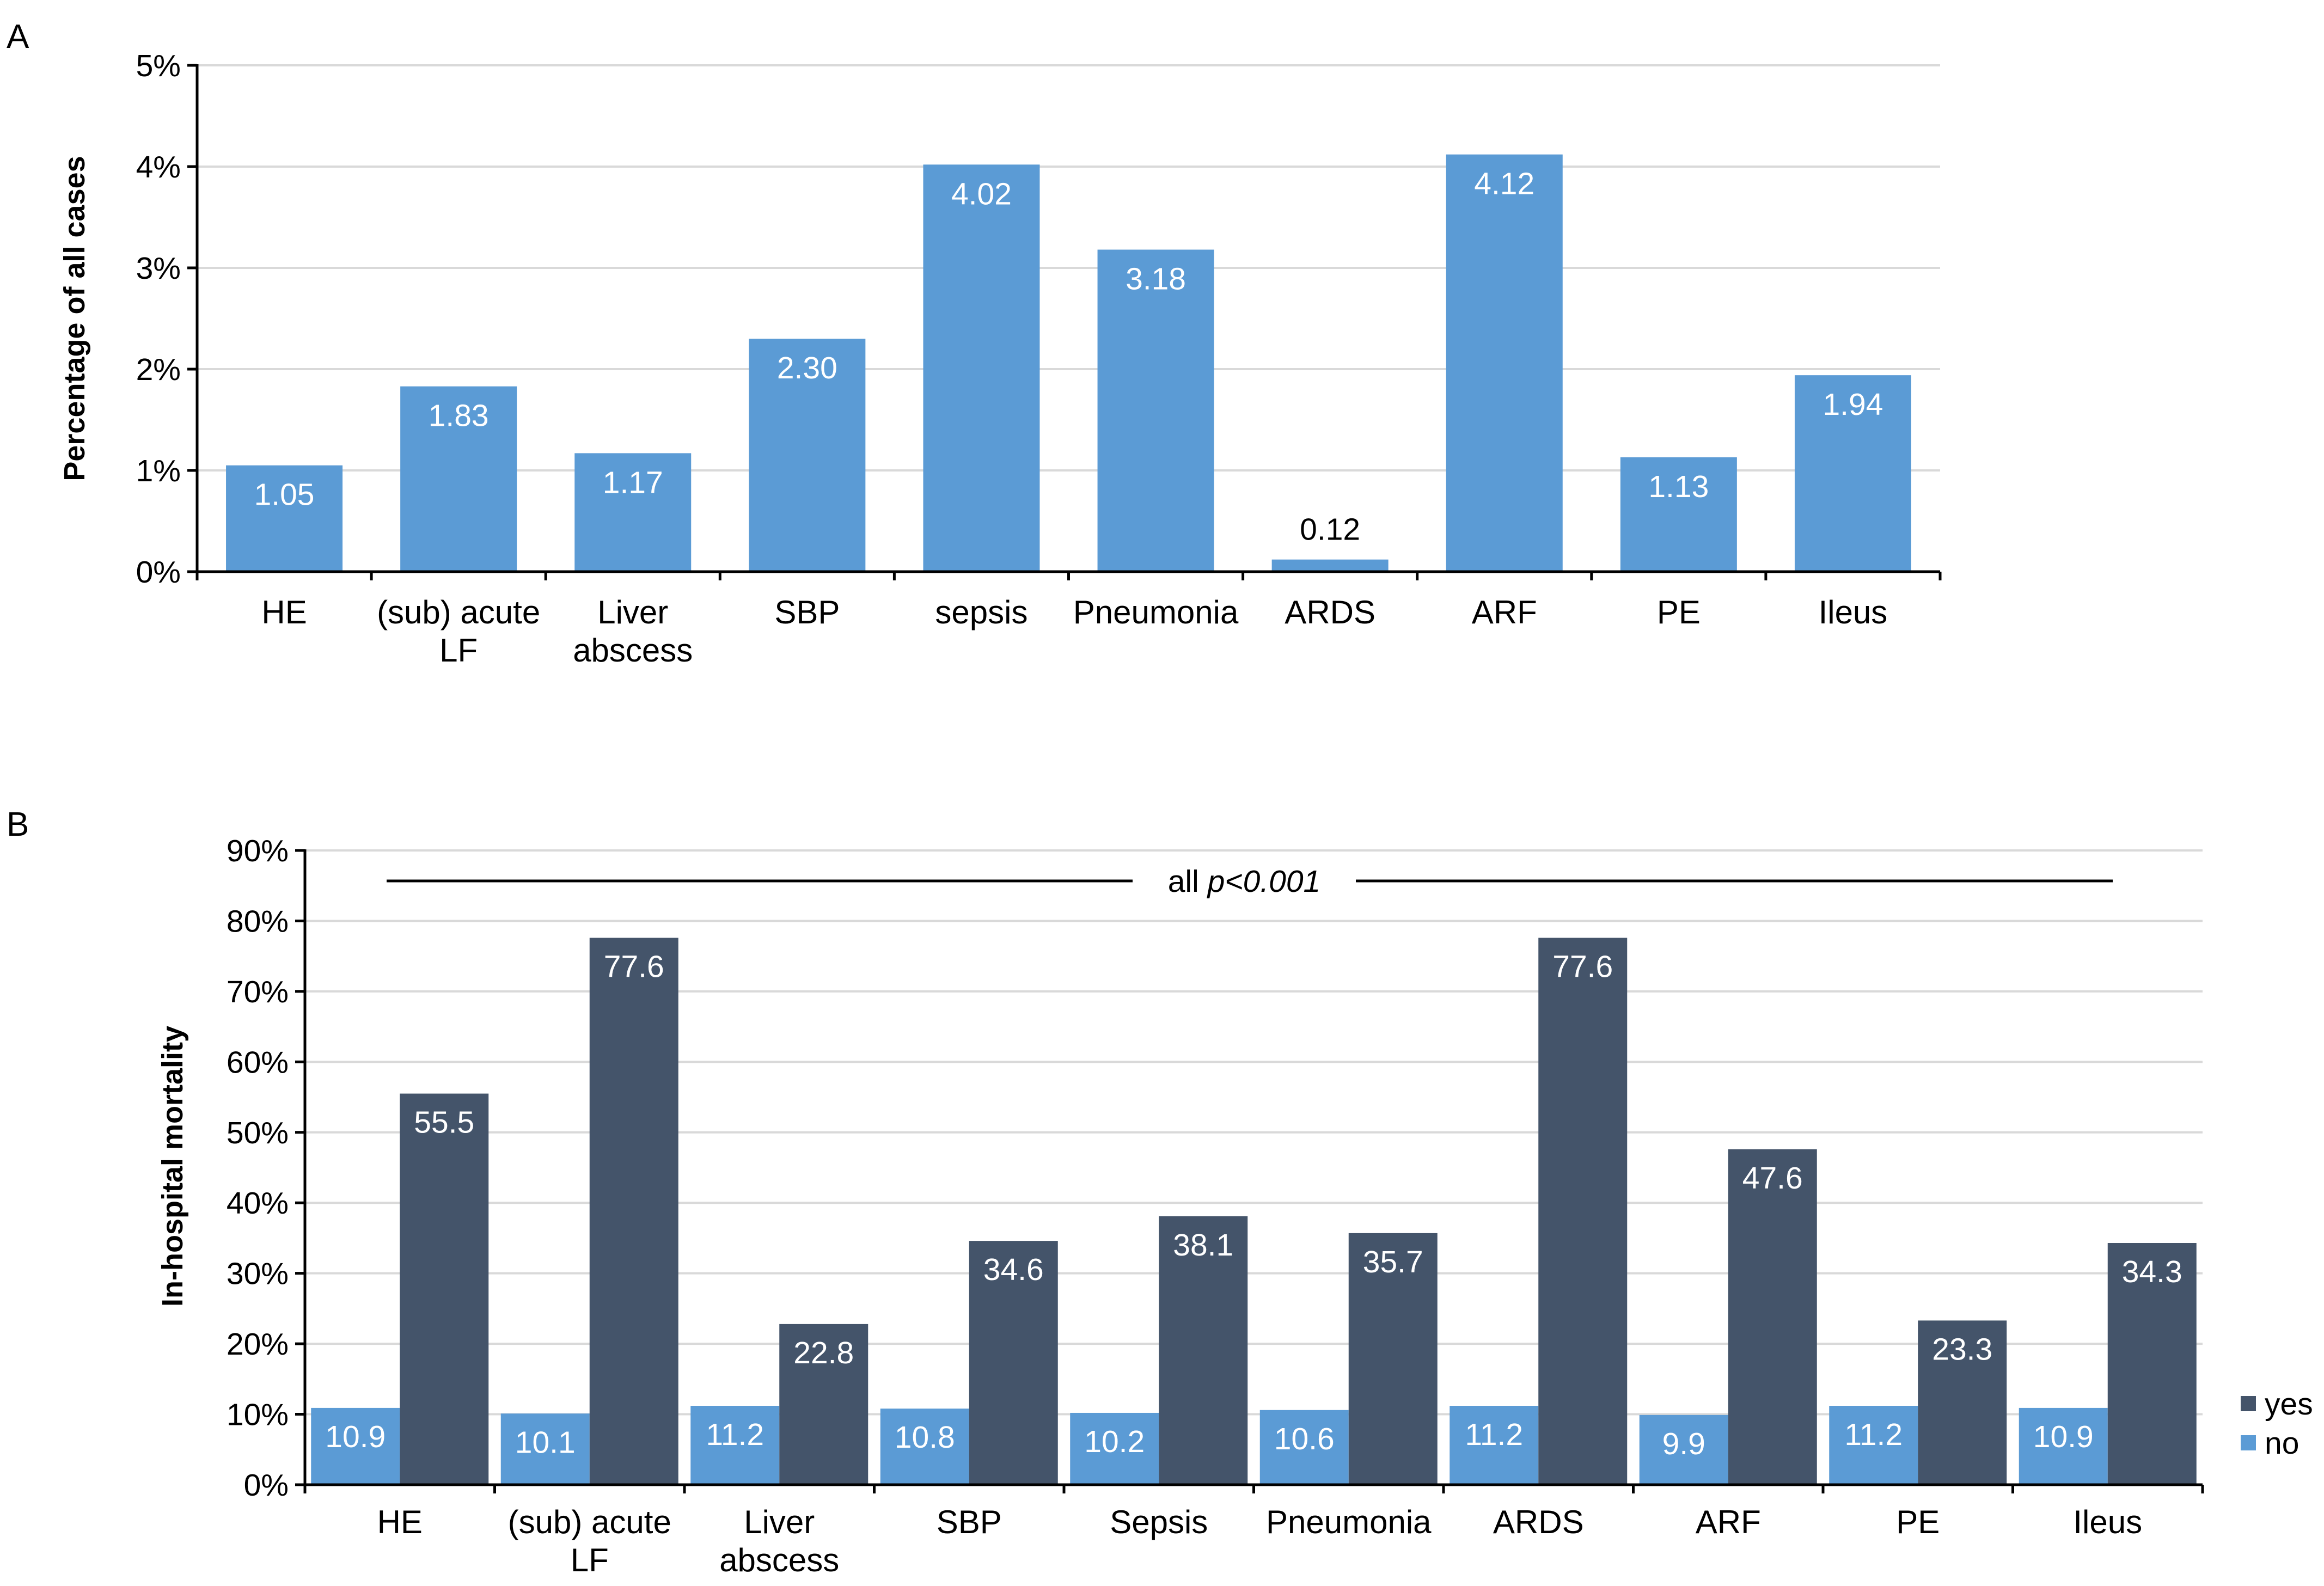 The width and height of the screenshot is (2324, 1586). What do you see at coordinates (1678, 486) in the screenshot?
I see `data-label: 1.13` at bounding box center [1678, 486].